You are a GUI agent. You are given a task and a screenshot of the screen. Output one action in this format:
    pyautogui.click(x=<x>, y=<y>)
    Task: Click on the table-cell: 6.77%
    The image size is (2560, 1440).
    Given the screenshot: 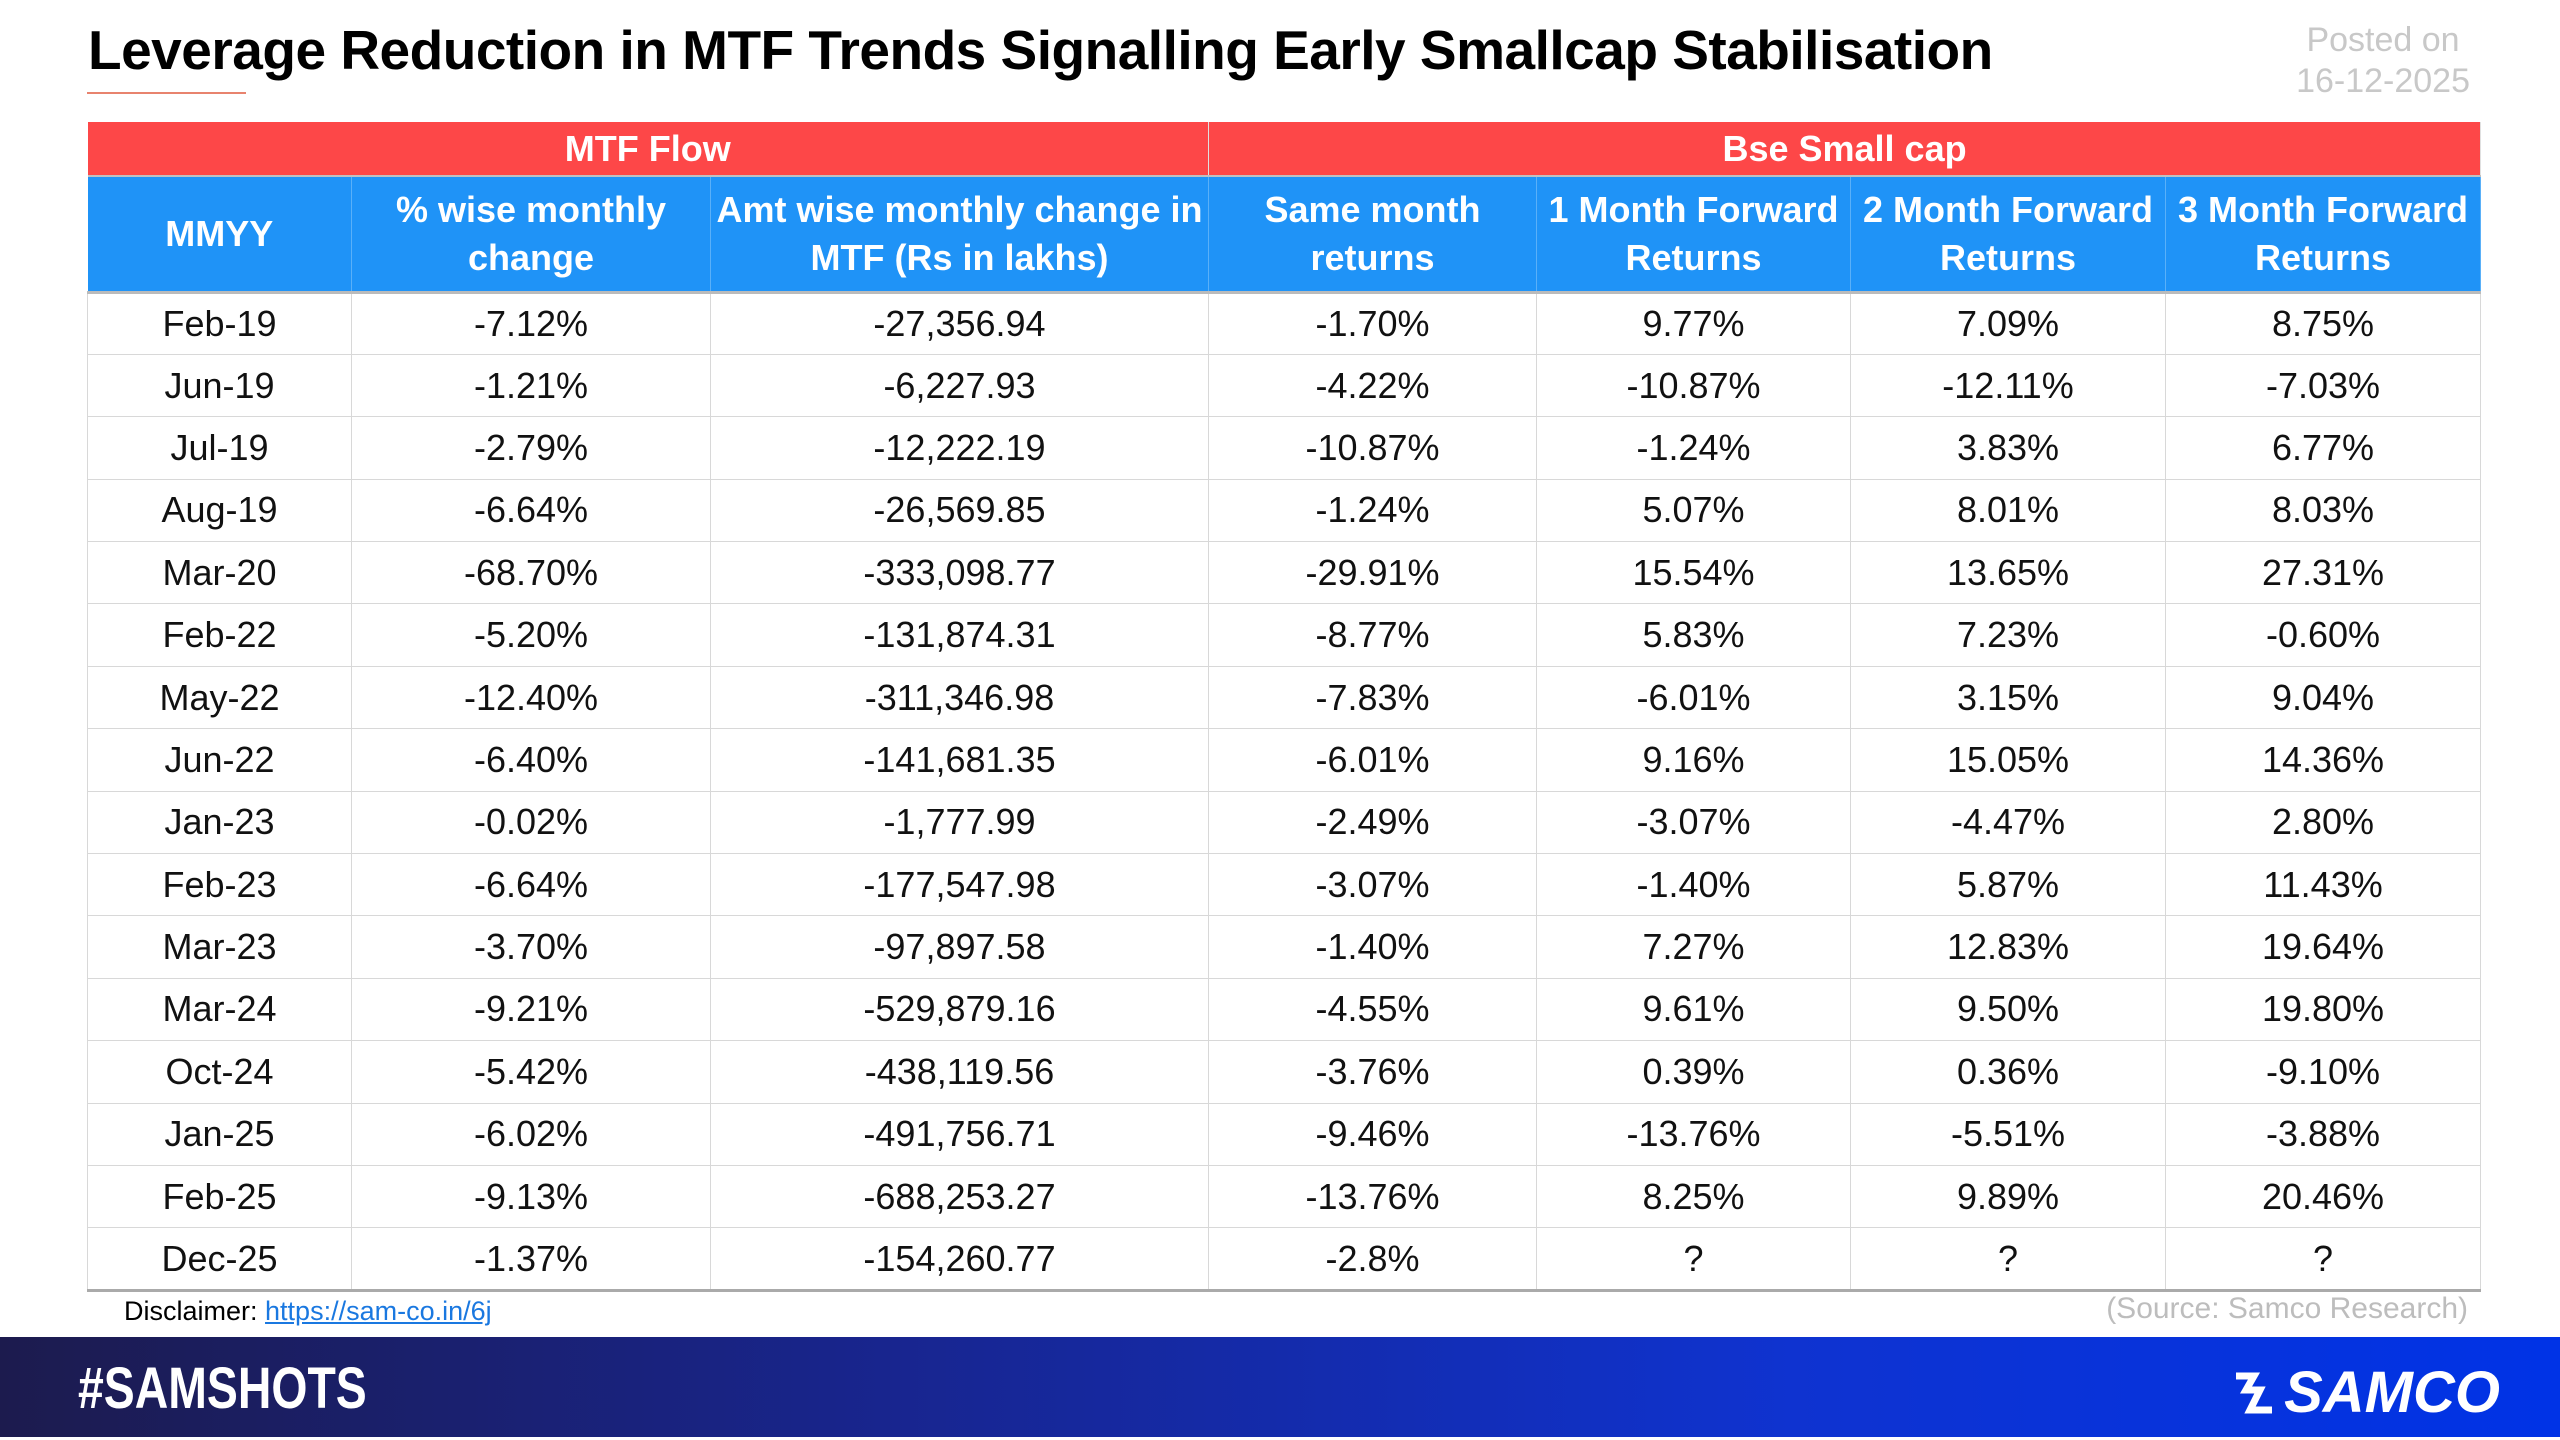 What is the action you would take?
    pyautogui.click(x=2323, y=448)
    